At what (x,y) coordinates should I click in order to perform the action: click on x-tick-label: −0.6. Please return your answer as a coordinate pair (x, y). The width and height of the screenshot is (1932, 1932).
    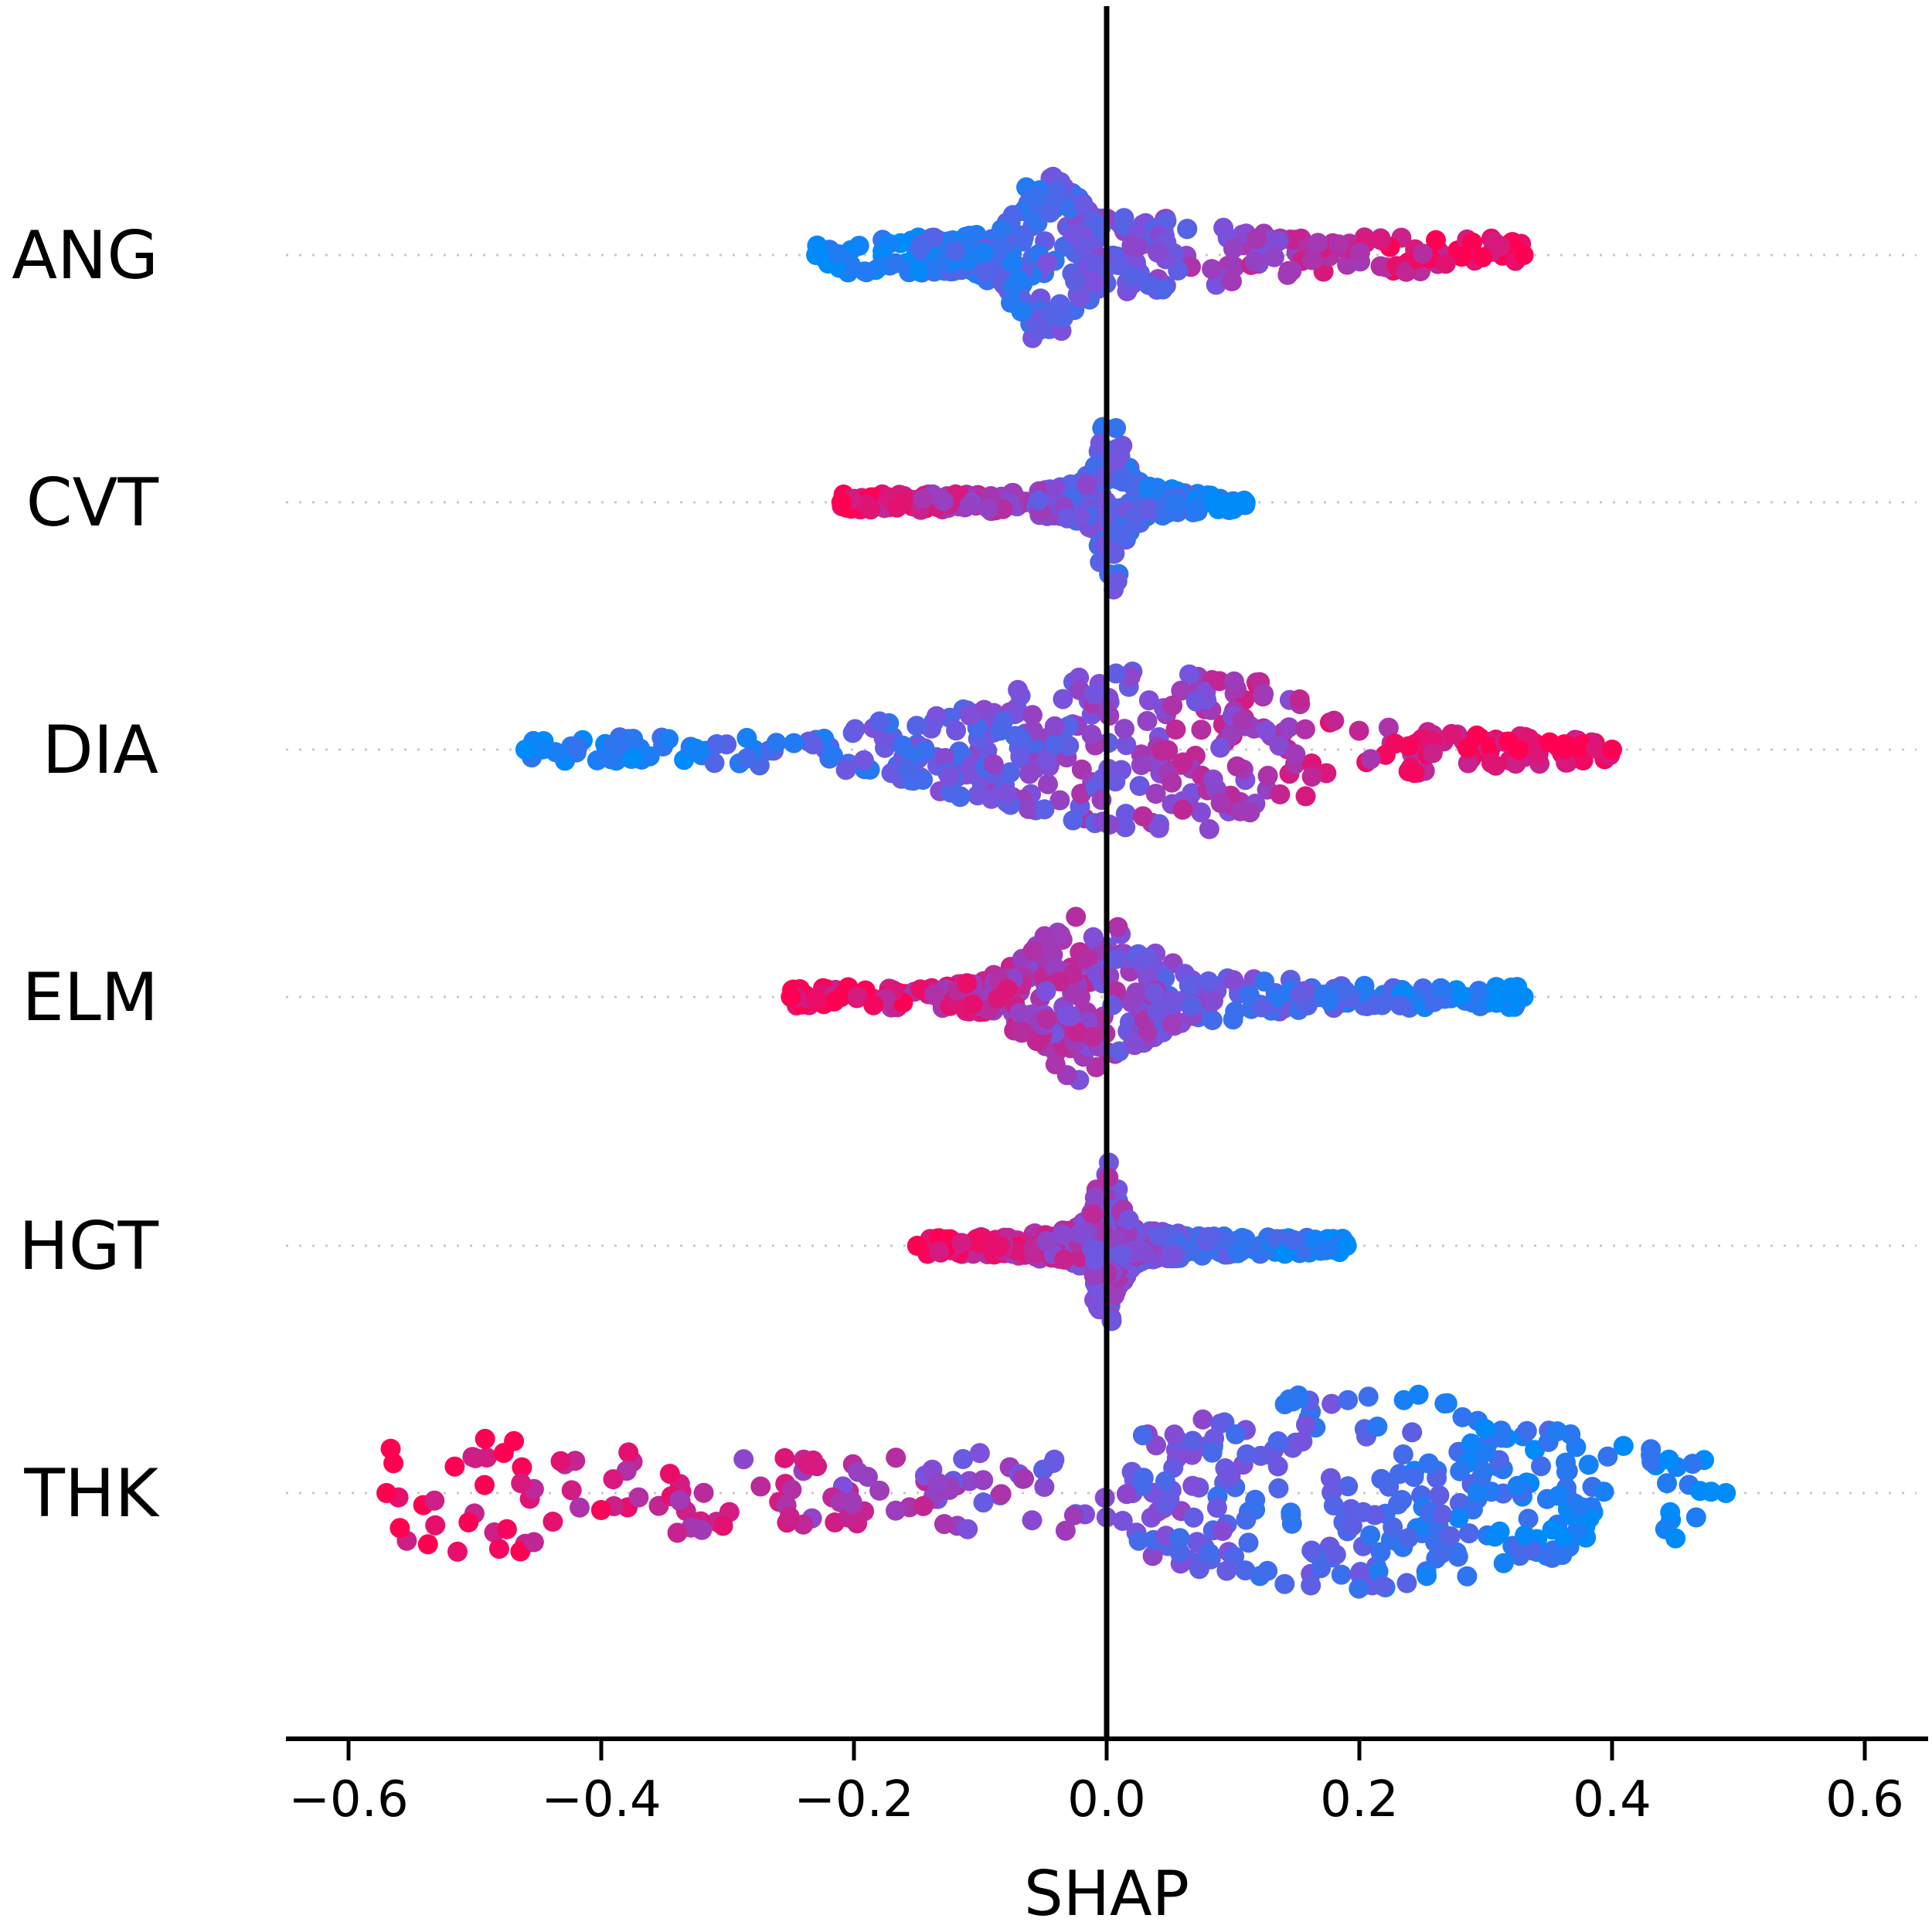
    Looking at the image, I should click on (348, 1799).